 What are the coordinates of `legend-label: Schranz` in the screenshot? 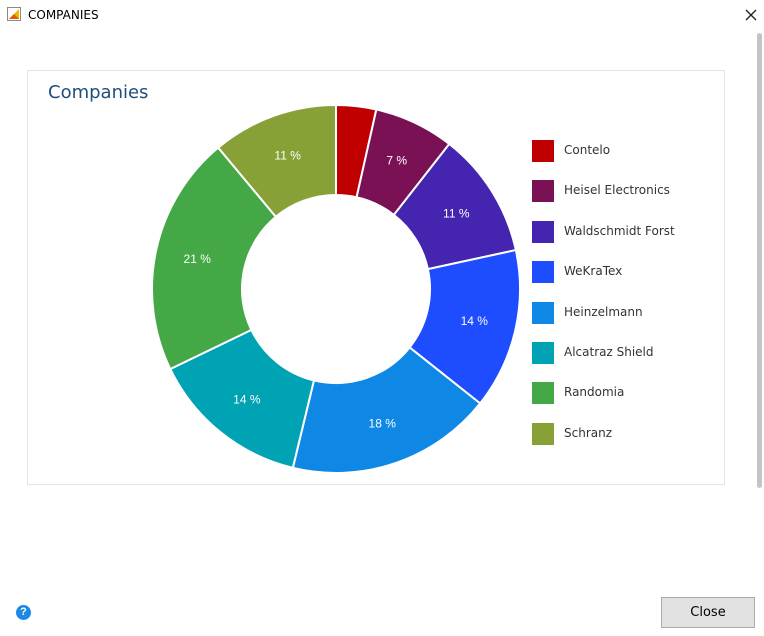 It's located at (588, 432).